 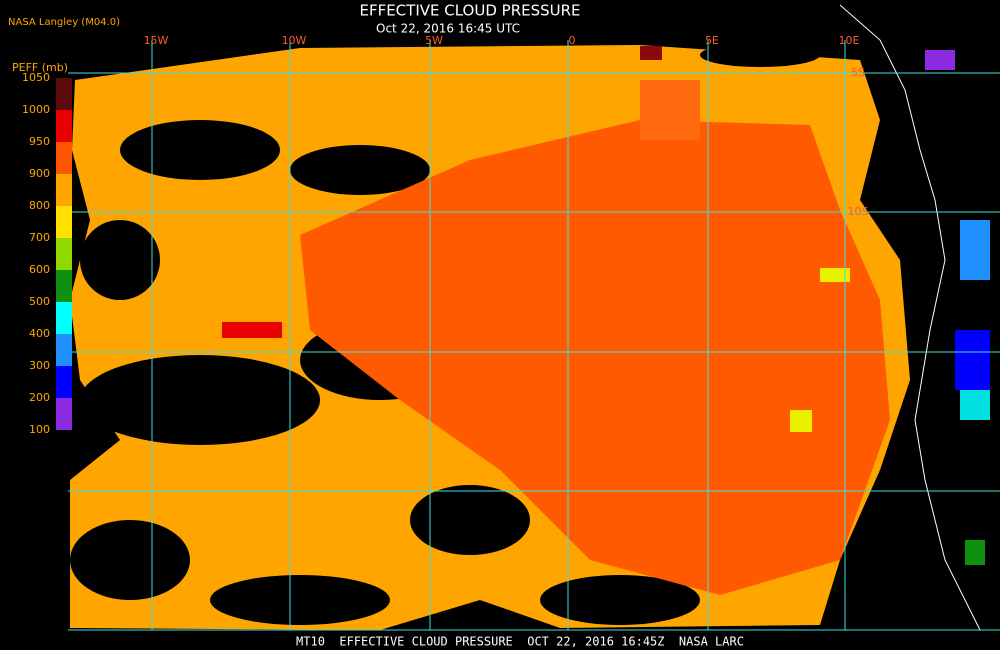 What do you see at coordinates (39, 237) in the screenshot?
I see `legend-label: 700` at bounding box center [39, 237].